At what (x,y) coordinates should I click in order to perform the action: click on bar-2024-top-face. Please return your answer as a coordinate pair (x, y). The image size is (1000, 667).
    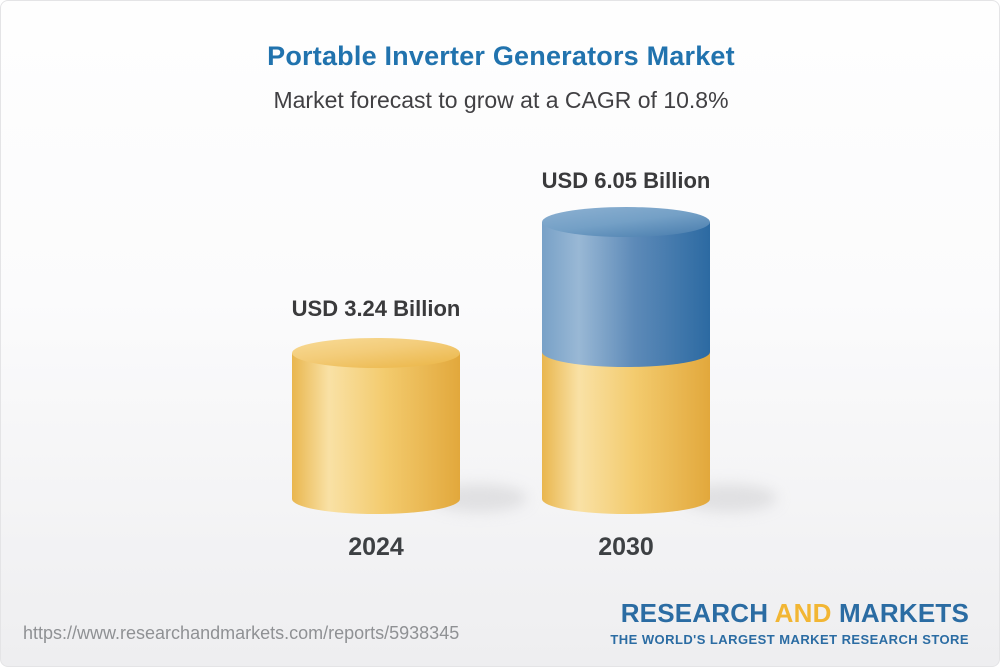
    Looking at the image, I should click on (376, 353).